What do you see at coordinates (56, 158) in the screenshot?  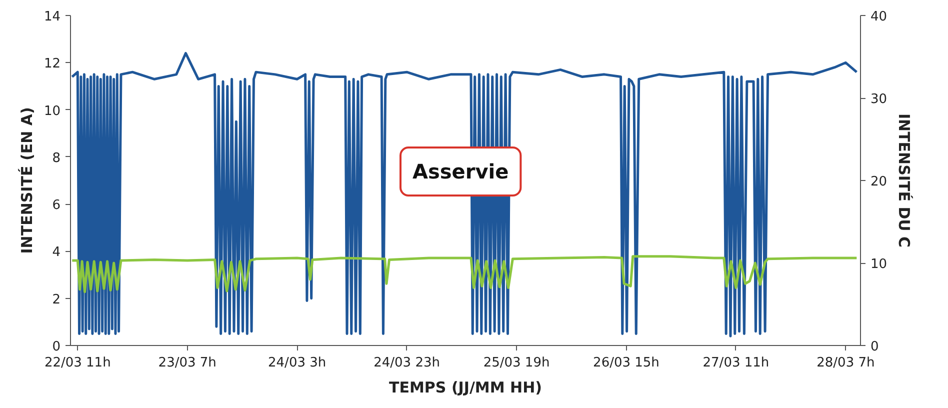 I see `y-tick-label: 8` at bounding box center [56, 158].